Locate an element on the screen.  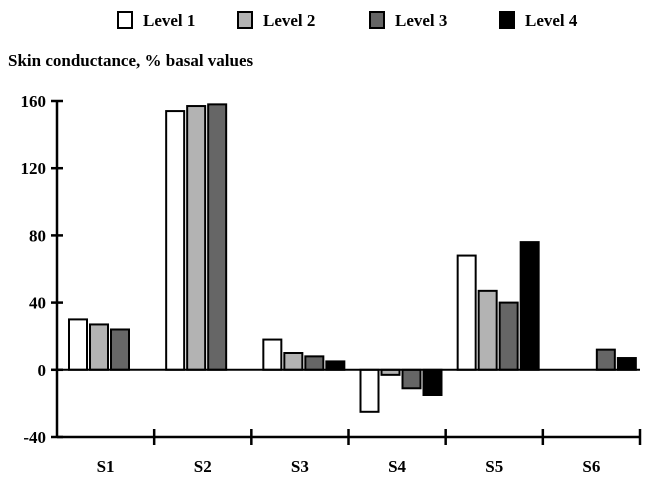
legend-item-level-1: Level 1 is located at coordinates (156, 20).